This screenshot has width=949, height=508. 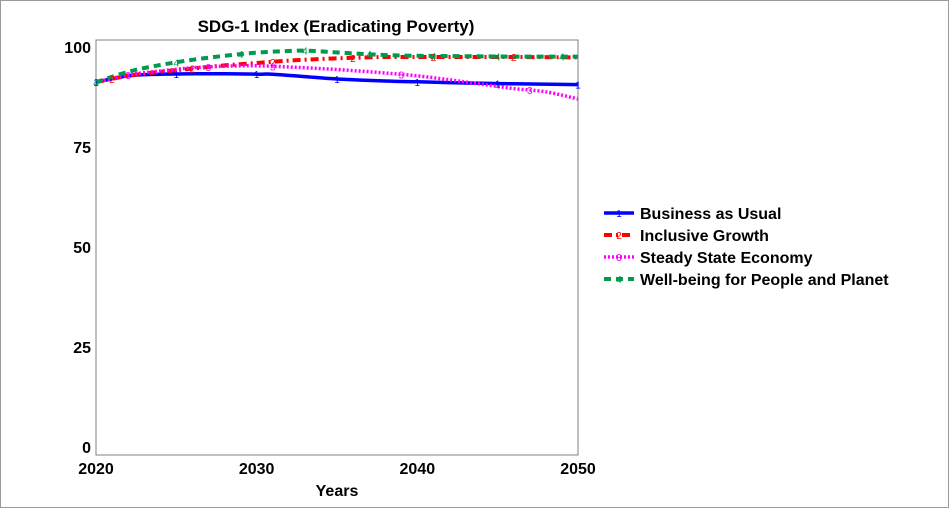 What do you see at coordinates (619, 214) in the screenshot?
I see `legend-marker: 1` at bounding box center [619, 214].